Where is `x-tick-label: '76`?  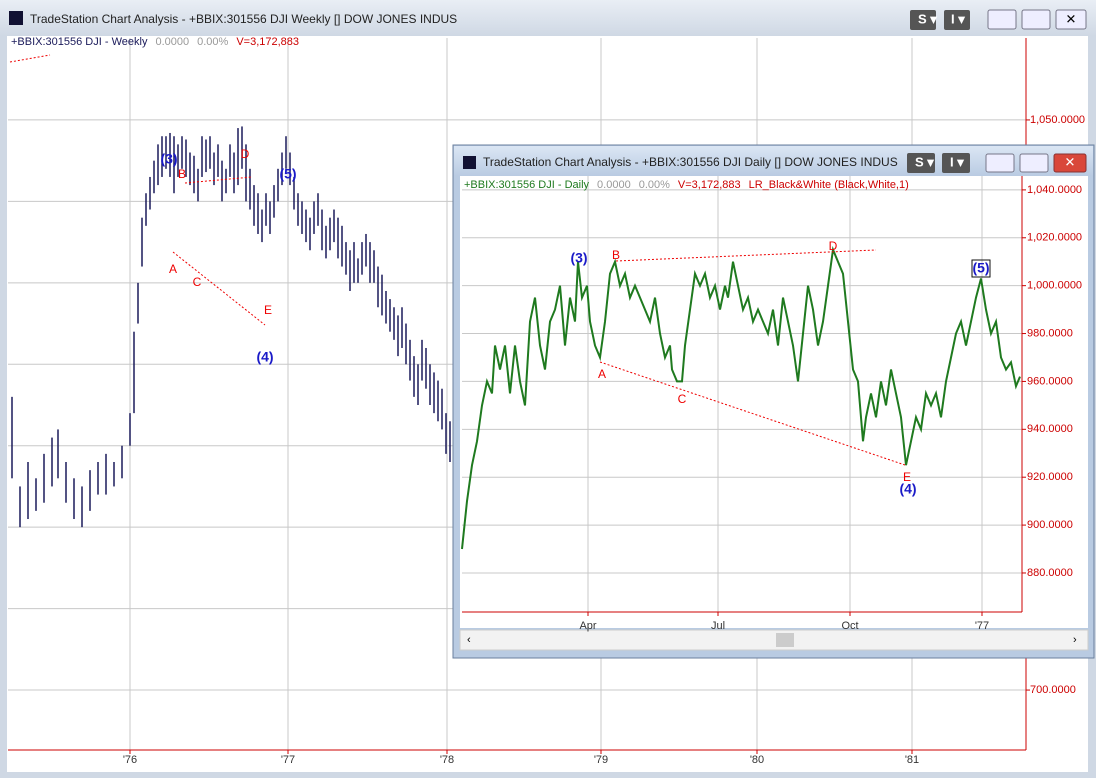 x-tick-label: '76 is located at coordinates (130, 760).